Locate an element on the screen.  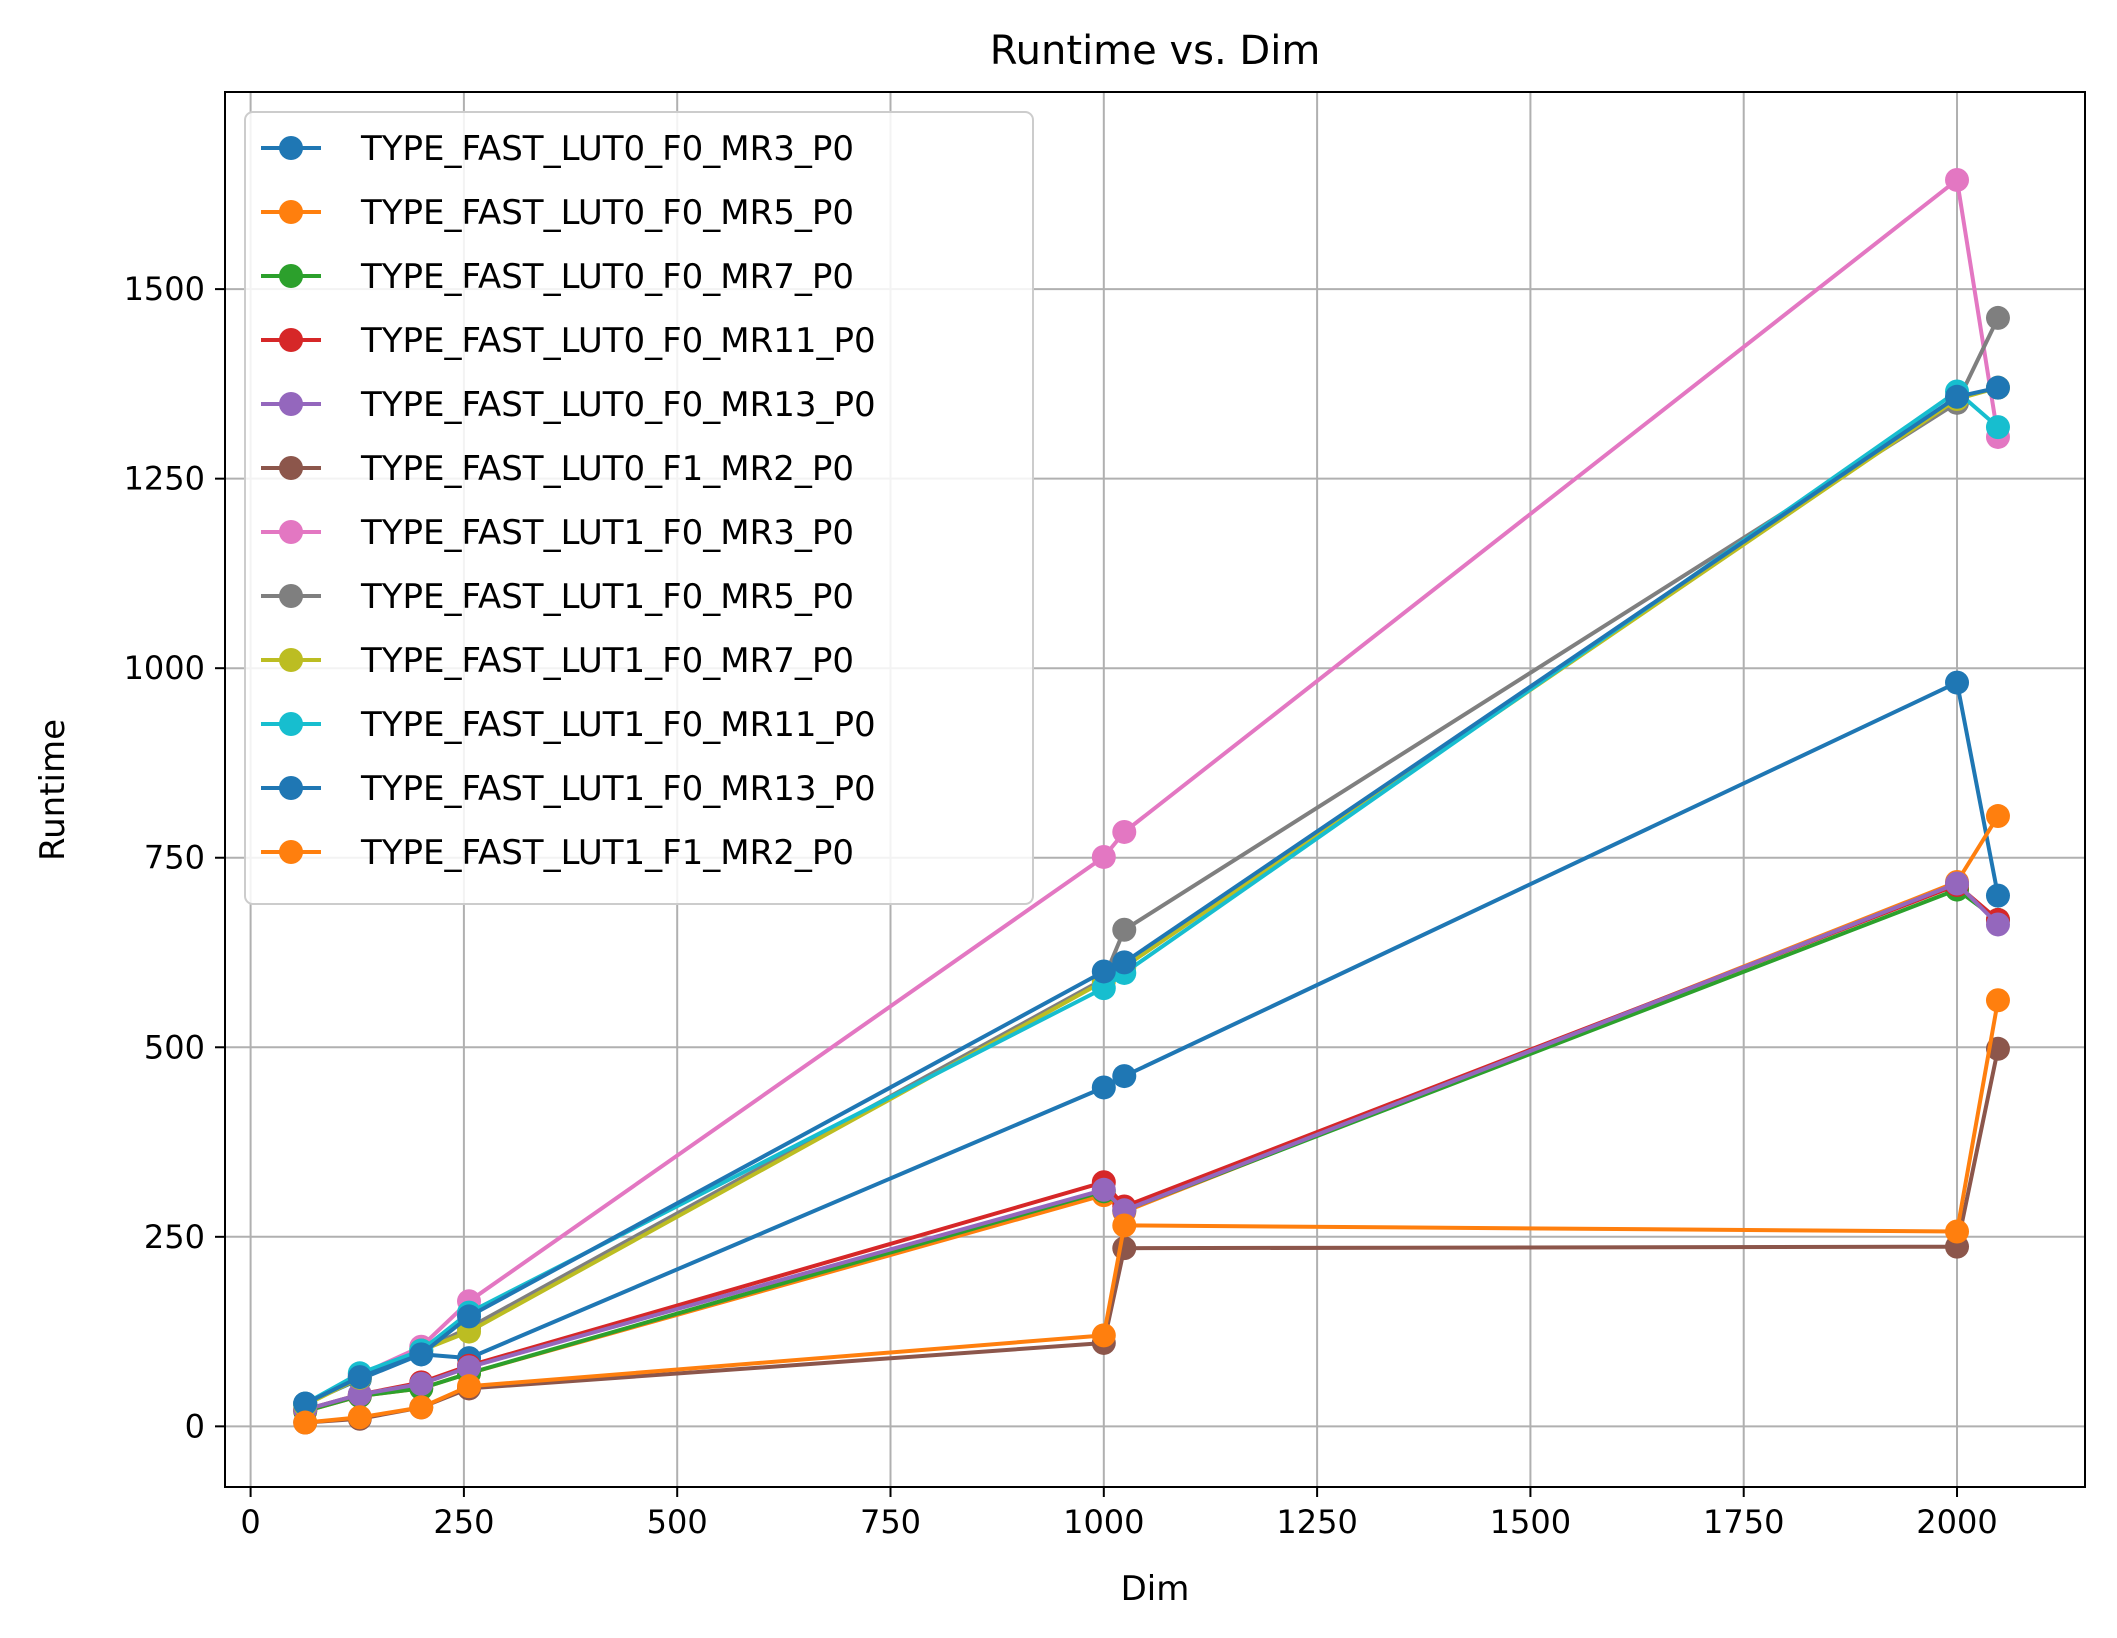
legend-label: TYPE_FAST_LUT0_F0_MR5_P0 is located at coordinates (607, 213).